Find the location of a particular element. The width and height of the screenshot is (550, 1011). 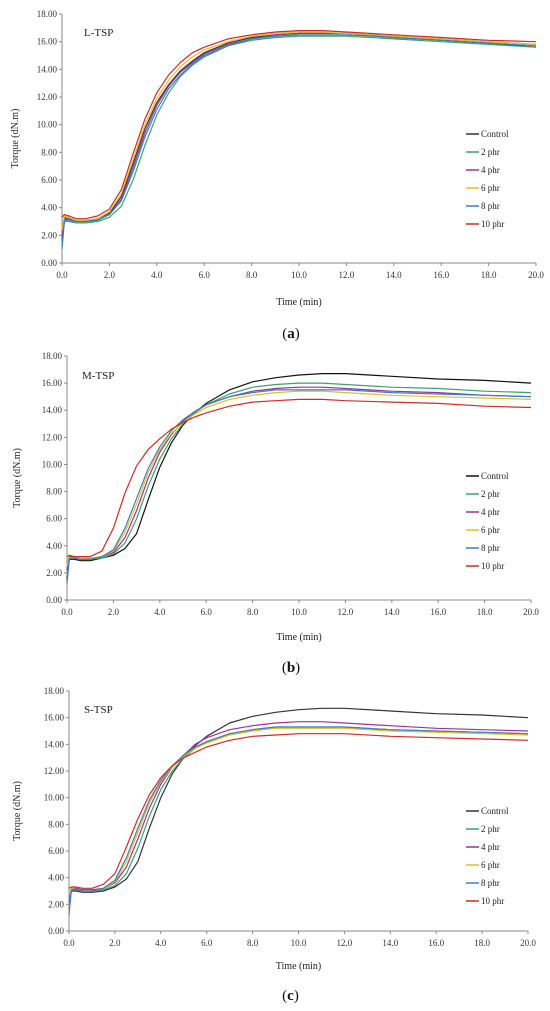

y-tick-label: 14.00 is located at coordinates (47, 69).